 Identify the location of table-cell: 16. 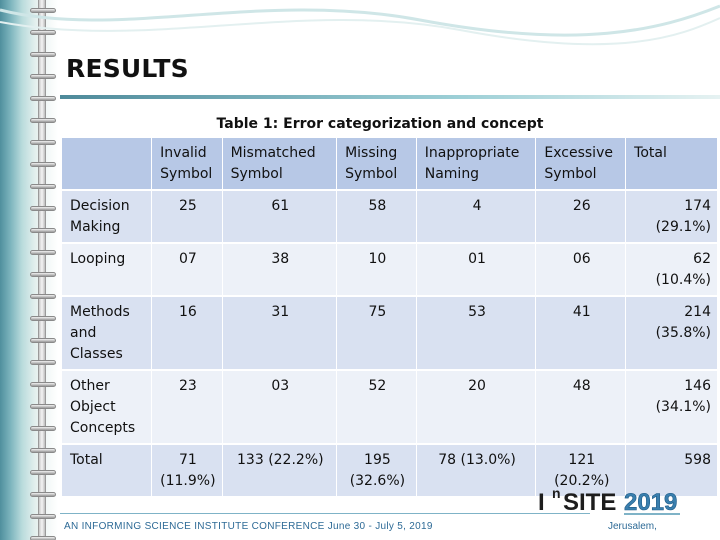
(187, 333).